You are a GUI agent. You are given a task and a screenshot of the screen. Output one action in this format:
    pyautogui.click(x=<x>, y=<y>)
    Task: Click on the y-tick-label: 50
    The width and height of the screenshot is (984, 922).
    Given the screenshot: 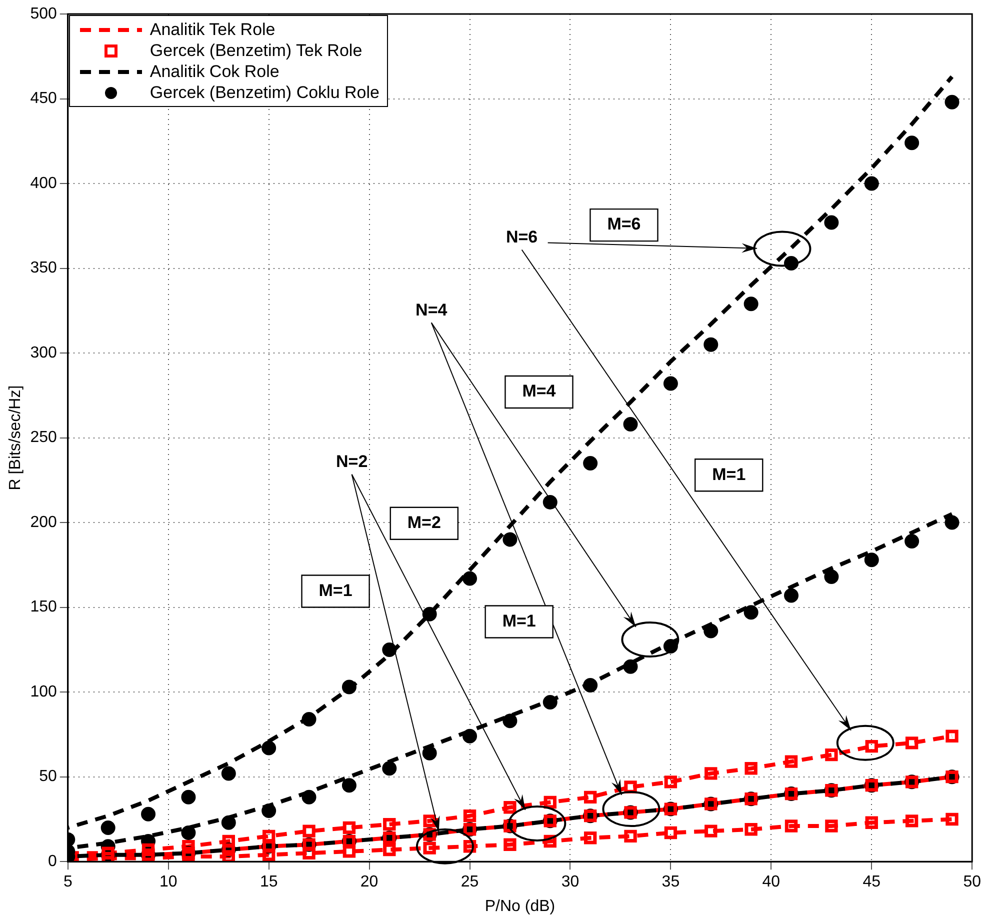 What is the action you would take?
    pyautogui.click(x=48, y=777)
    